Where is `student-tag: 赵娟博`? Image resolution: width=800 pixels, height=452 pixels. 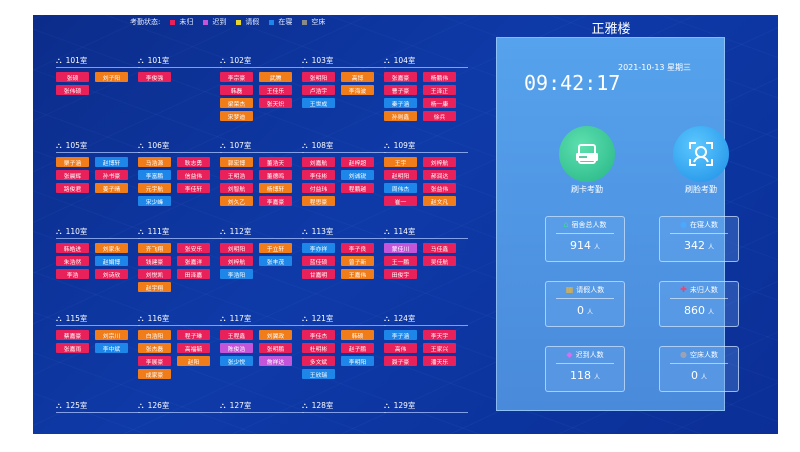
student-tag: 赵娟博 is located at coordinates (111, 261).